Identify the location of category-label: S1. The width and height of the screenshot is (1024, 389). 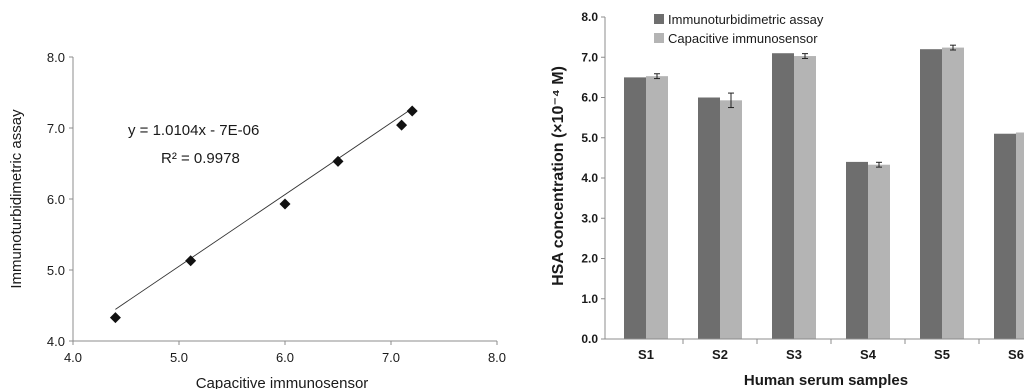
(646, 354).